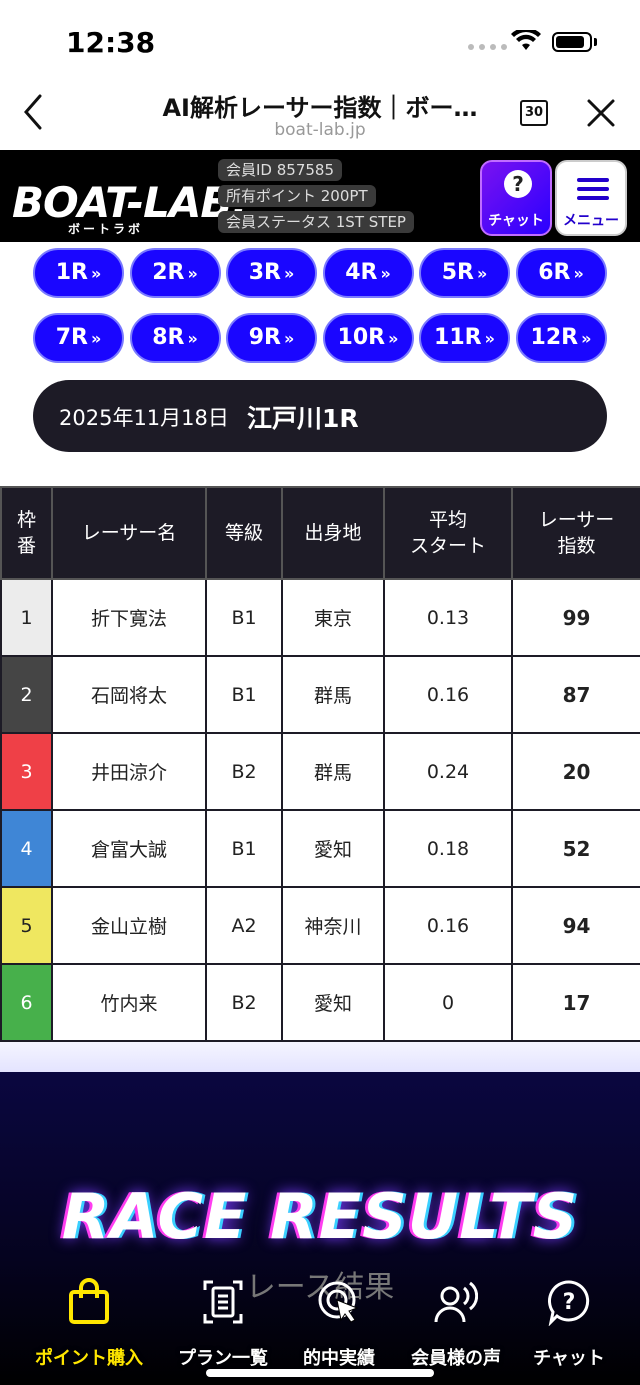  What do you see at coordinates (368, 338) in the screenshot?
I see `race-button-10r: 10R»` at bounding box center [368, 338].